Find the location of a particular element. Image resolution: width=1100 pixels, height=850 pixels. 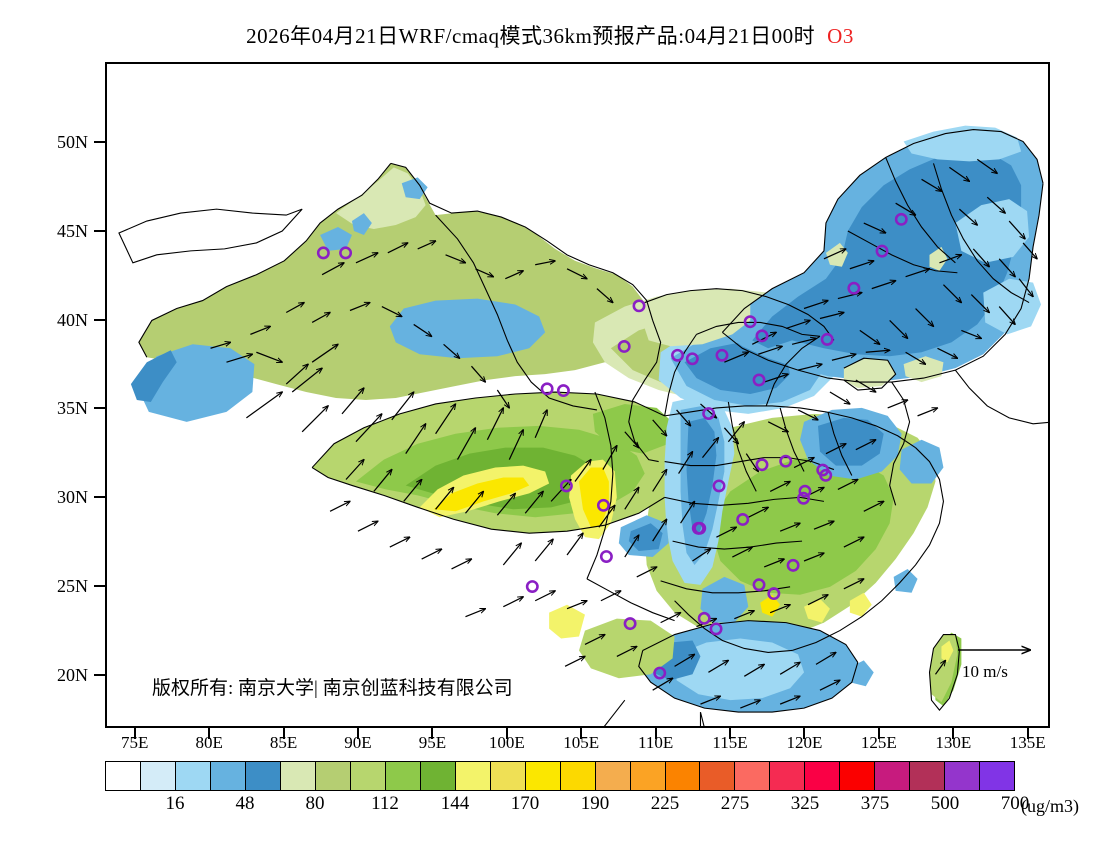

field-band-js-blue2 is located at coordinates (850, 441).